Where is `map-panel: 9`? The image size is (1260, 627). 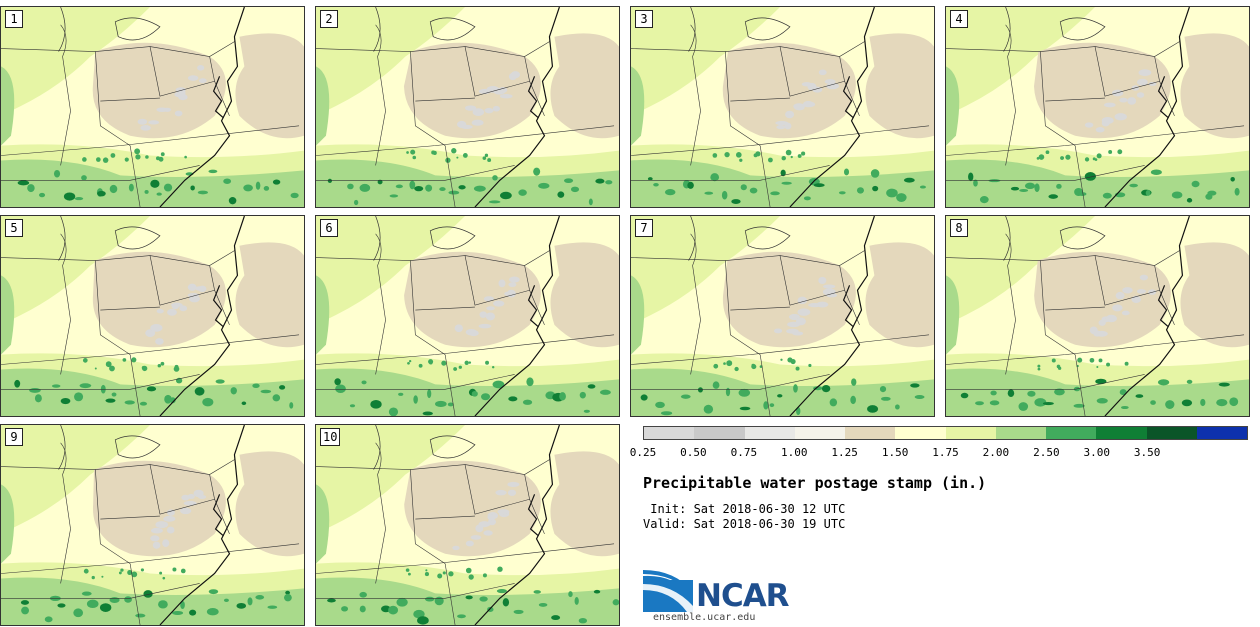
map-panel: 9 is located at coordinates (152, 525).